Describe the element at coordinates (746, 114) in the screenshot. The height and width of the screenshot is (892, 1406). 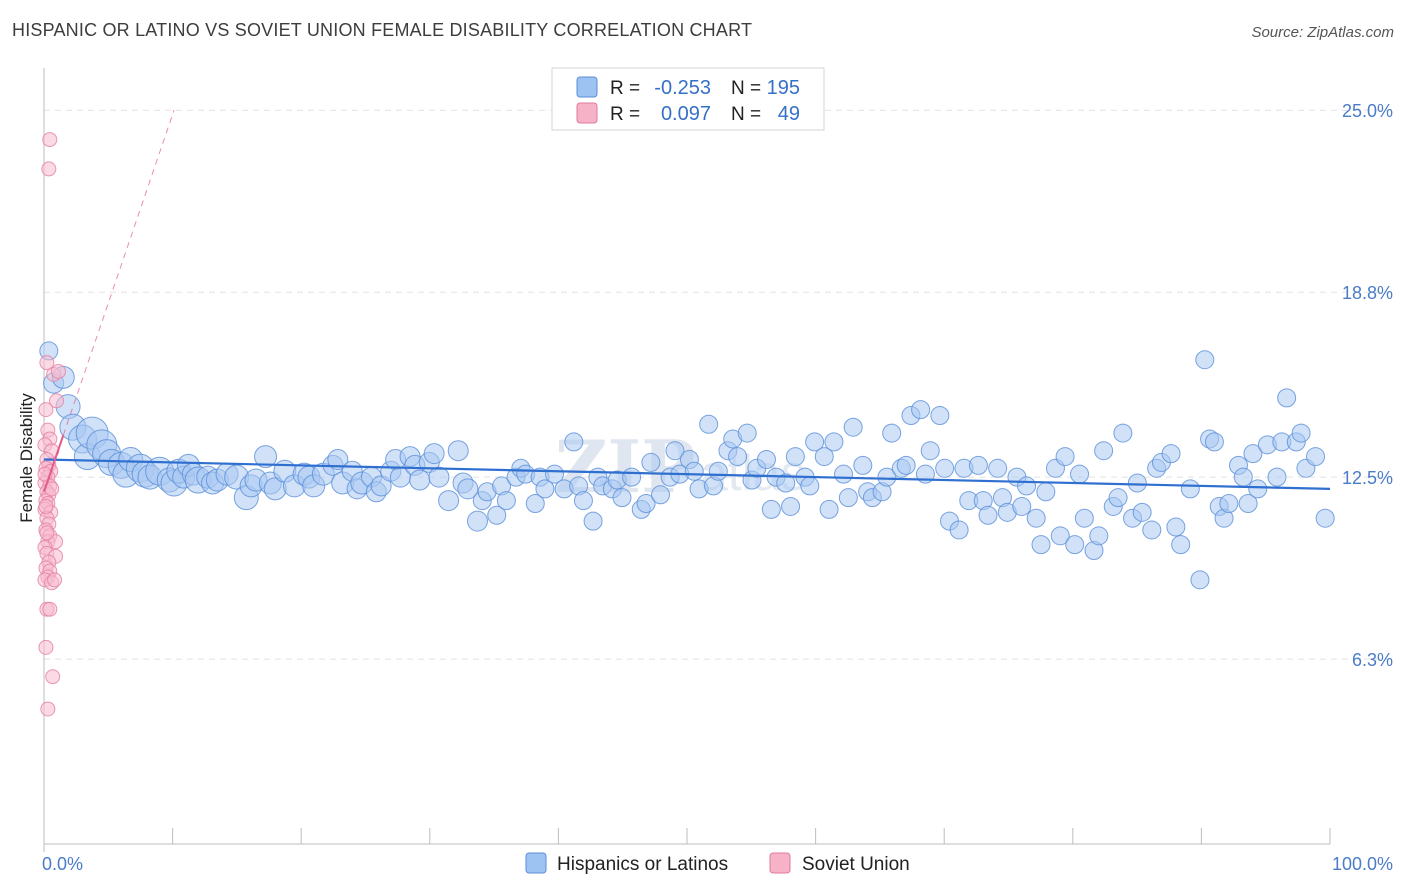
I see `legend-n-label: N =` at that location.